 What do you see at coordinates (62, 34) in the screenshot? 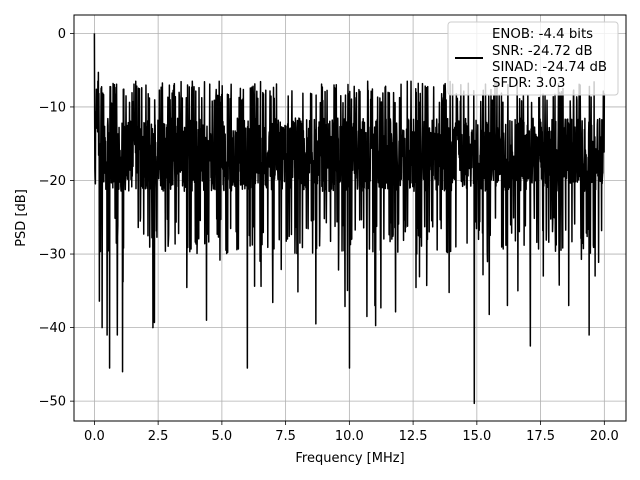
I see `y-tick-label: 0` at bounding box center [62, 34].